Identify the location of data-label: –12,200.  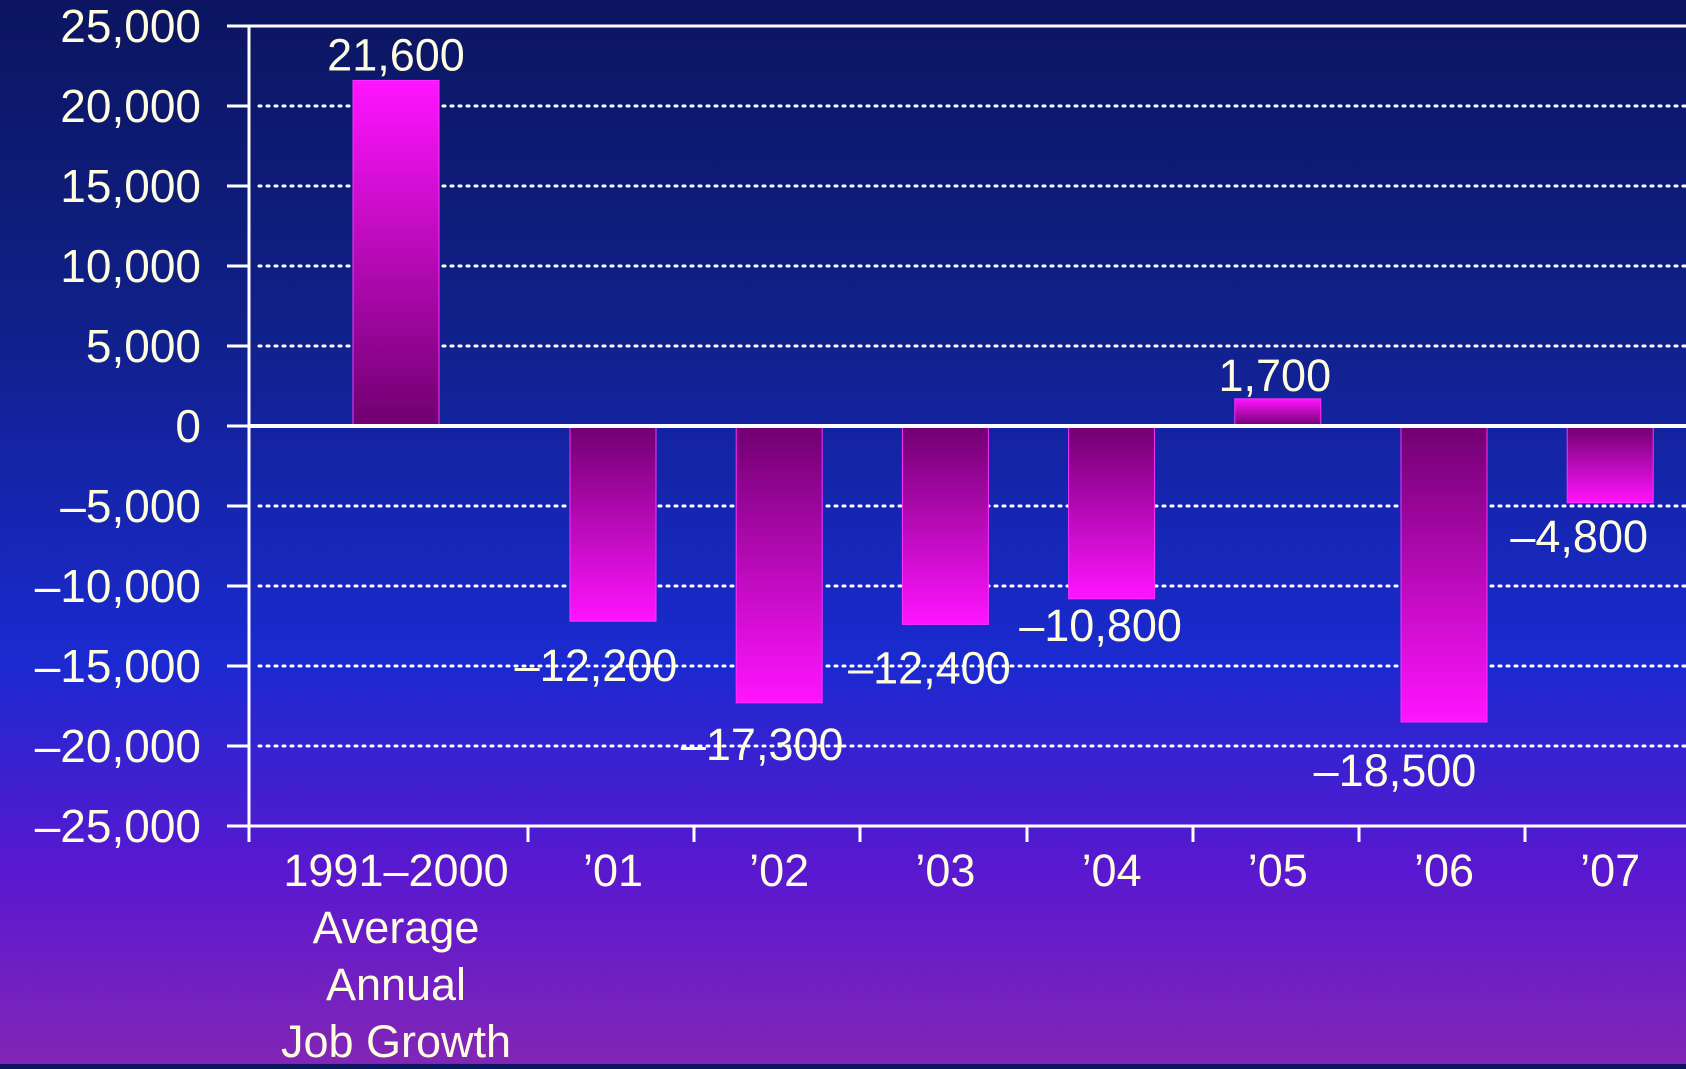
(596, 665).